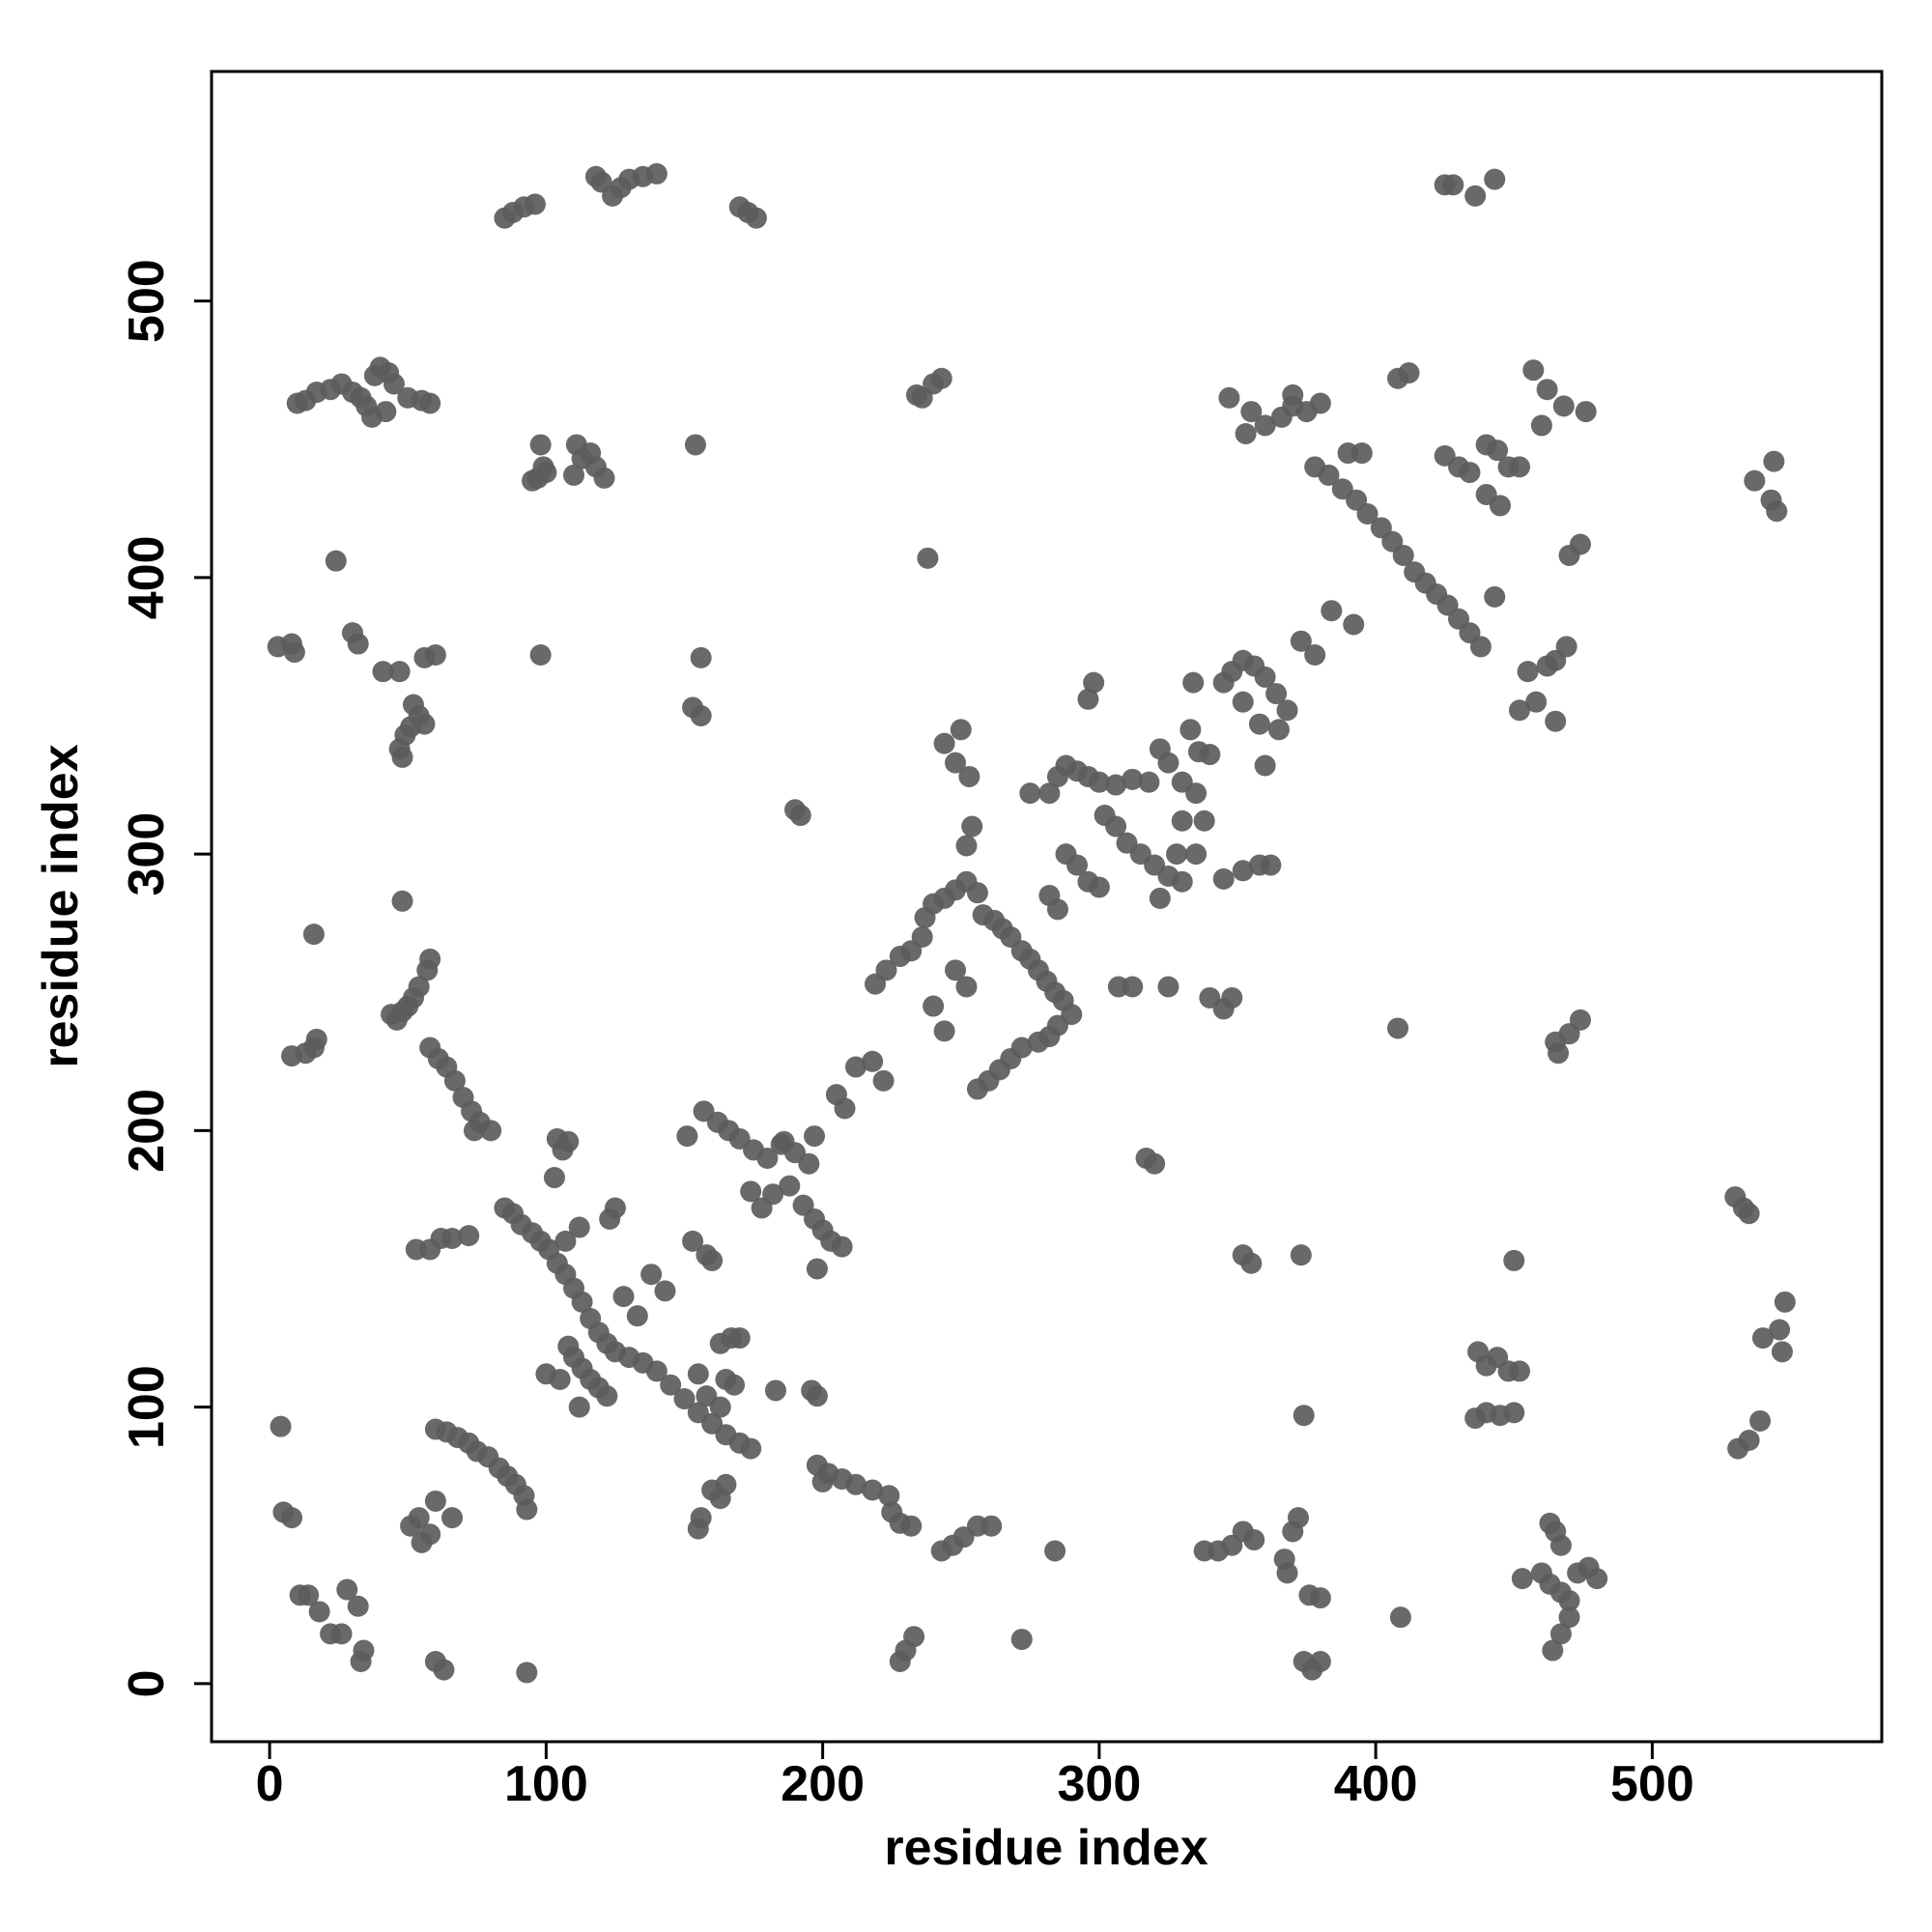 The width and height of the screenshot is (1932, 1932). What do you see at coordinates (1046, 1848) in the screenshot?
I see `x-axis-title: residue index` at bounding box center [1046, 1848].